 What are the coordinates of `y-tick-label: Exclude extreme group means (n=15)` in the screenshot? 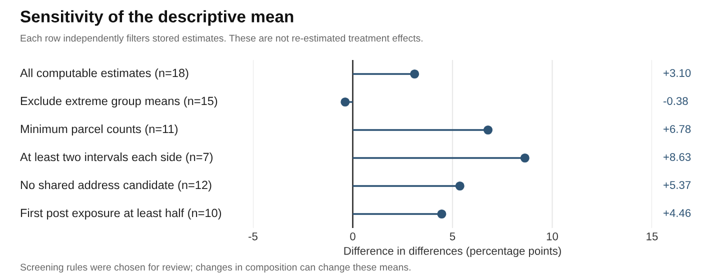 It's located at (119, 102).